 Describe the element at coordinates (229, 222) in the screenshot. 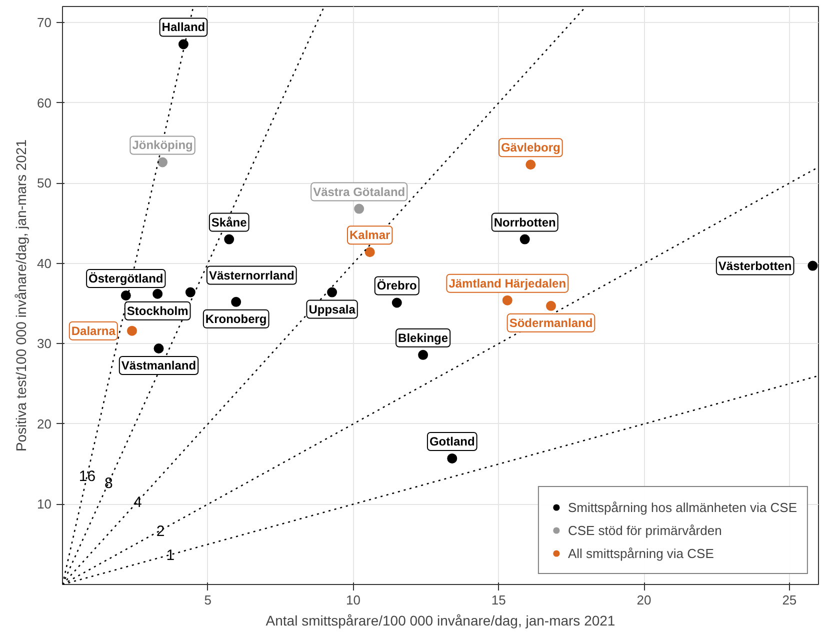

I see `annotation: Skåne` at that location.